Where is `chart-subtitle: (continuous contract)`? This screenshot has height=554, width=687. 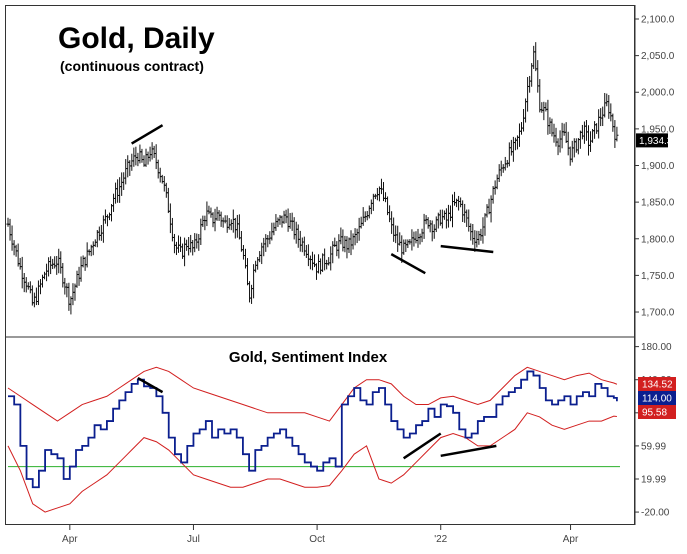
chart-subtitle: (continuous contract) is located at coordinates (132, 66).